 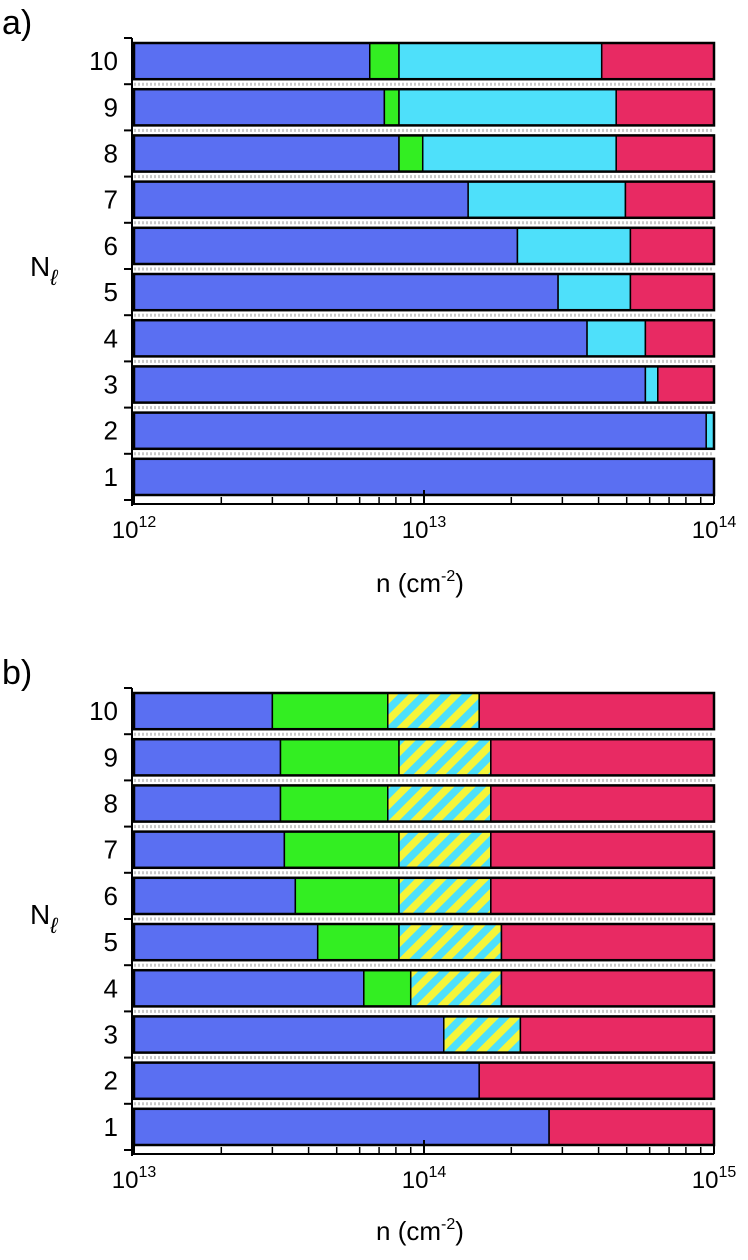 What do you see at coordinates (507, 107) in the screenshot?
I see `bar-segment-row-9-cyan` at bounding box center [507, 107].